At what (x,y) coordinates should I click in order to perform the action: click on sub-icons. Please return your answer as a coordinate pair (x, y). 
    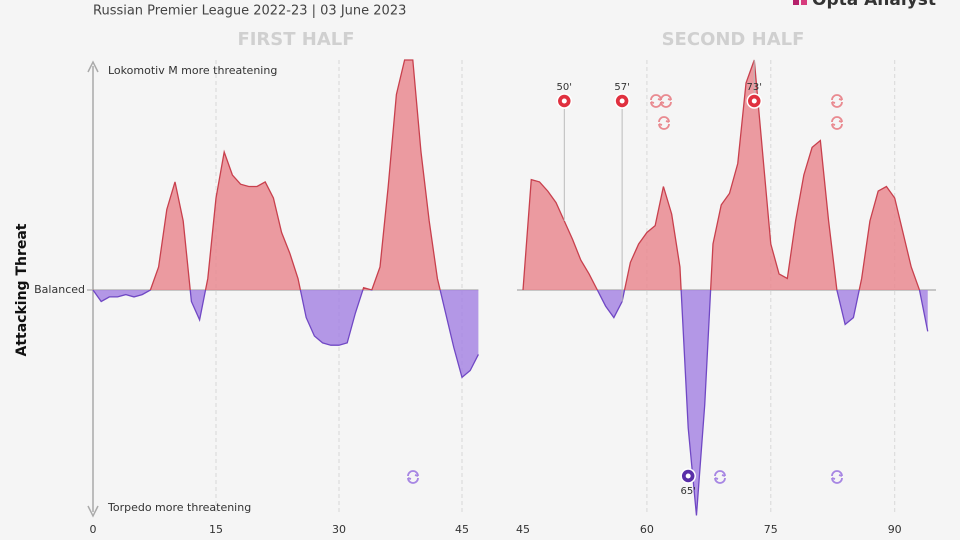
    Looking at the image, I should click on (625, 477).